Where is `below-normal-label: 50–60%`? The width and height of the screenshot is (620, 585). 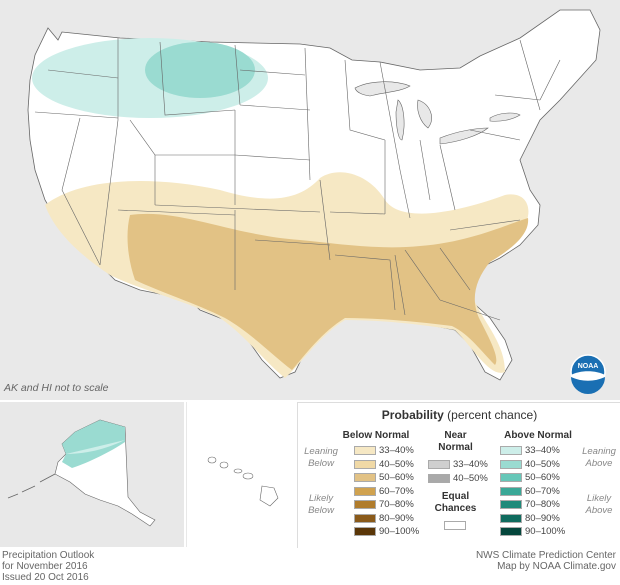
below-normal-label: 50–60% is located at coordinates (396, 477).